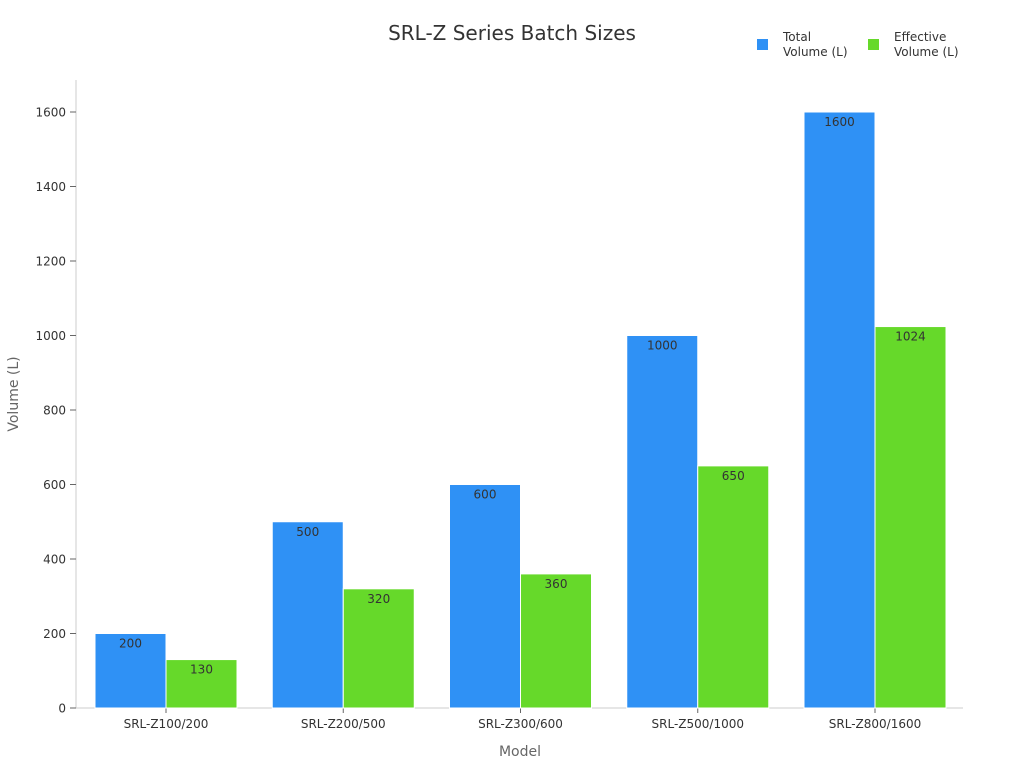 This screenshot has width=1024, height=768. Describe the element at coordinates (201, 670) in the screenshot. I see `bar-value-label: 130` at that location.